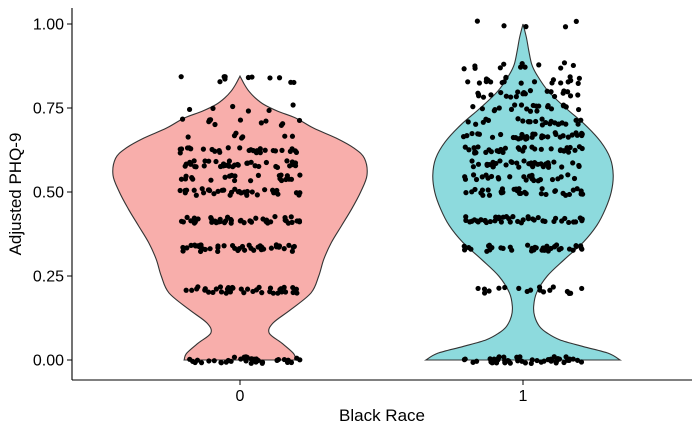  Describe the element at coordinates (48, 109) in the screenshot. I see `y-tick-label: 0.75` at that location.